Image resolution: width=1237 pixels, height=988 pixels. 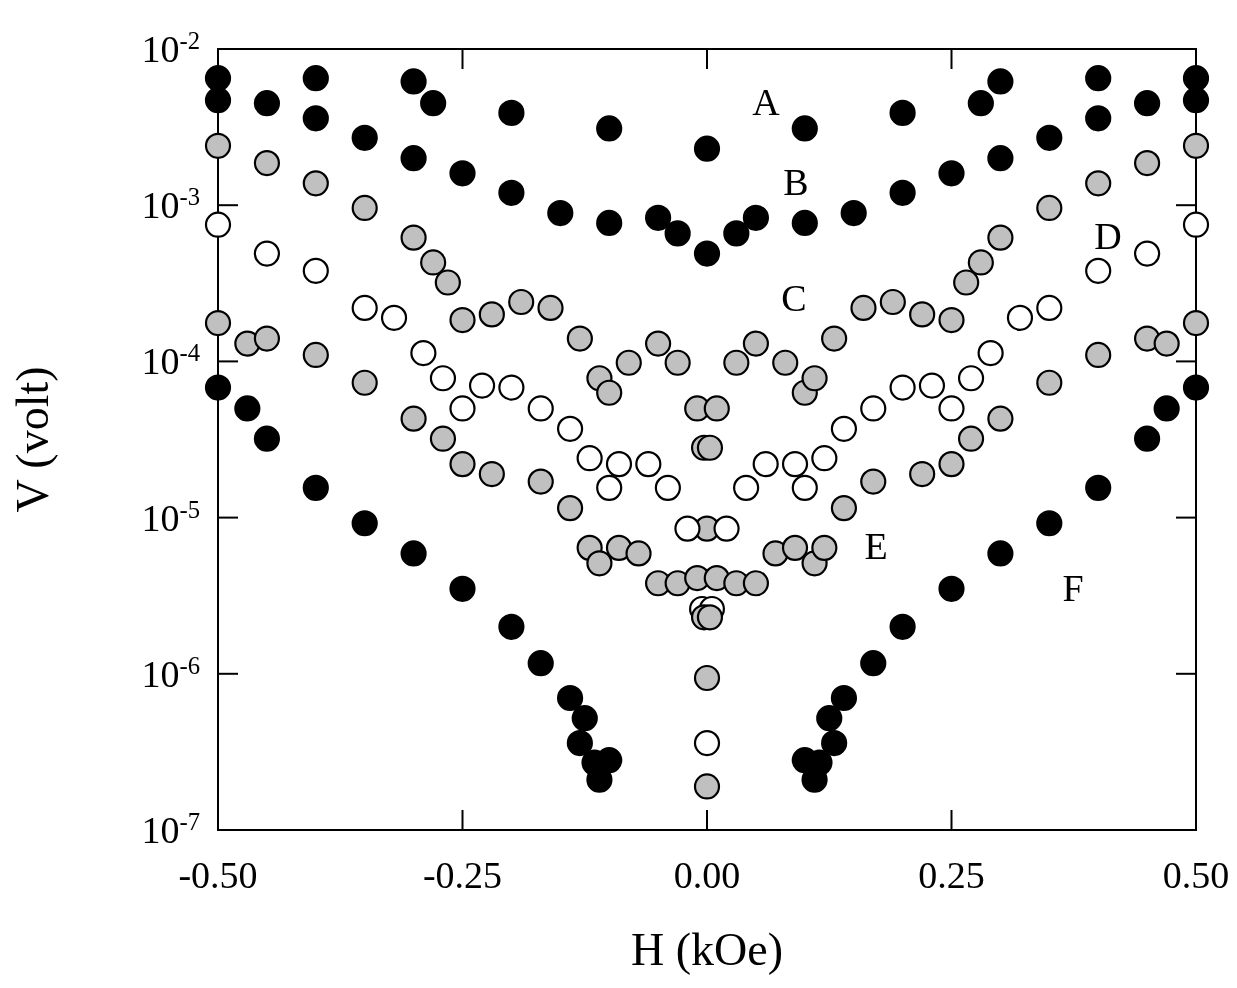 What do you see at coordinates (794, 298) in the screenshot?
I see `series-label: C` at bounding box center [794, 298].